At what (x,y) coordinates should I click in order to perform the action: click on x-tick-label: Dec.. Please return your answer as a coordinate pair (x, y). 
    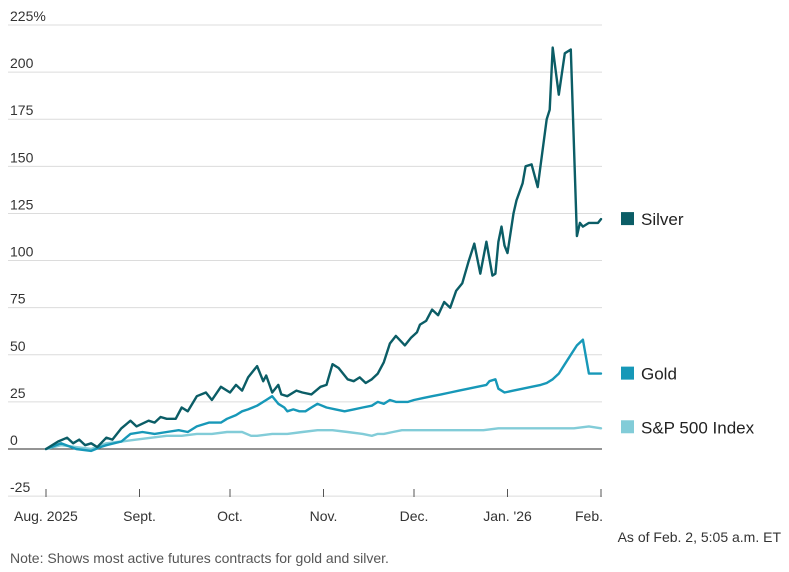
    Looking at the image, I should click on (414, 516).